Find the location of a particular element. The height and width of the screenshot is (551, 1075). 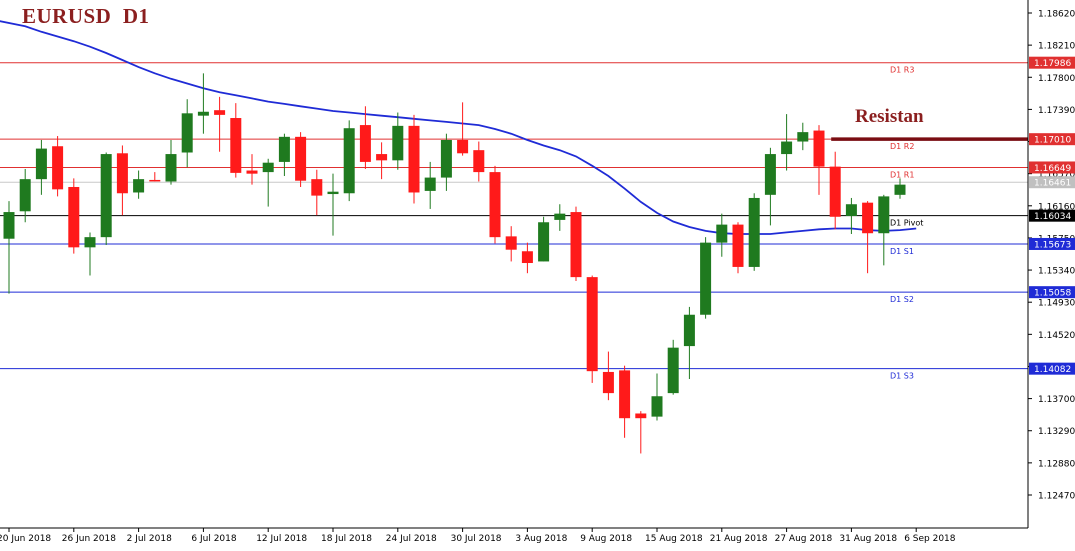

time-tick-label: 12 Jul 2018 is located at coordinates (281, 539).